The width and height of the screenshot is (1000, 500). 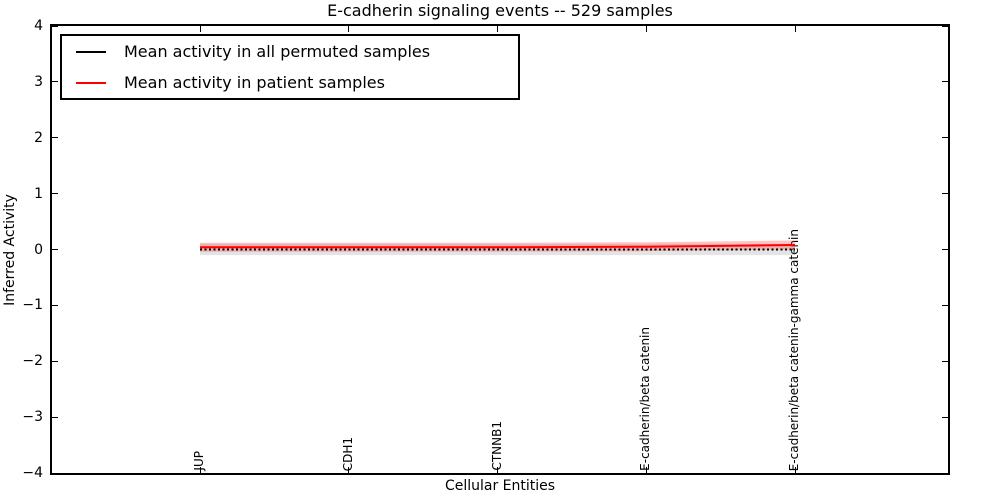 What do you see at coordinates (38, 81) in the screenshot?
I see `y-tick-label: 3` at bounding box center [38, 81].